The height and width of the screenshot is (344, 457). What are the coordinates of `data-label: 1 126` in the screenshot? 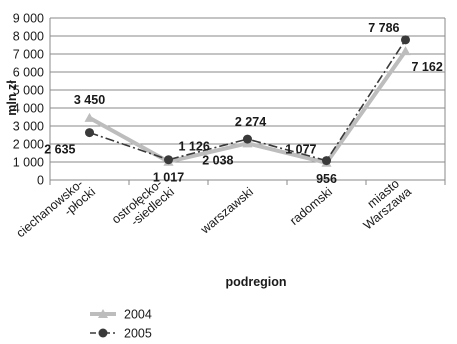 It's located at (194, 147).